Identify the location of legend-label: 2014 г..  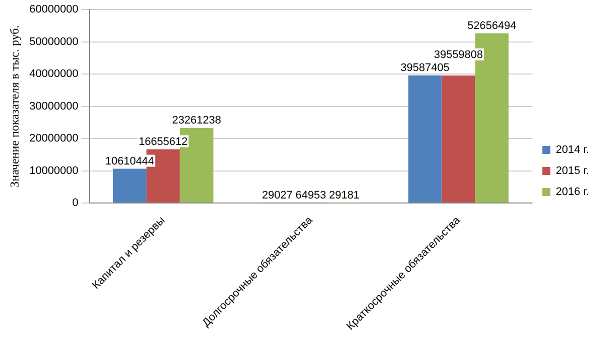
(573, 150).